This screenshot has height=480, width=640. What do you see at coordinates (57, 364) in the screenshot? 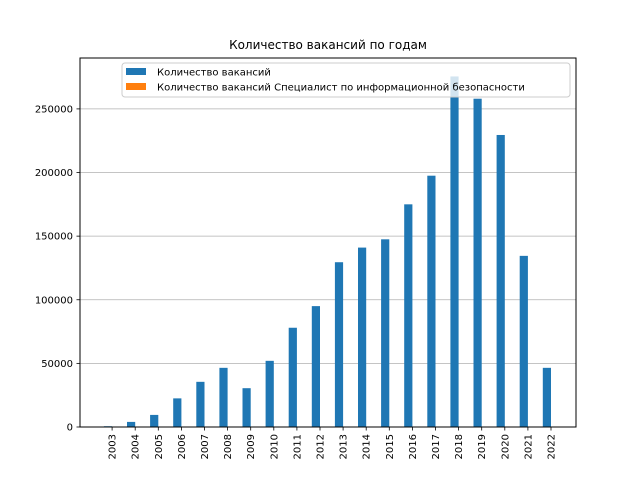
I see `y-tick-label: 50000` at bounding box center [57, 364].